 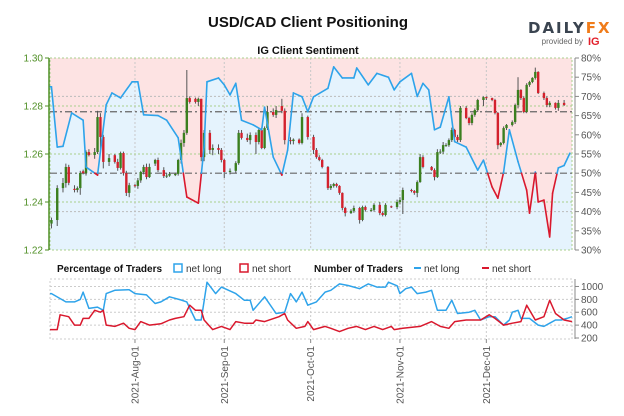 What do you see at coordinates (591, 135) in the screenshot?
I see `pct-axis-label: 60%` at bounding box center [591, 135].